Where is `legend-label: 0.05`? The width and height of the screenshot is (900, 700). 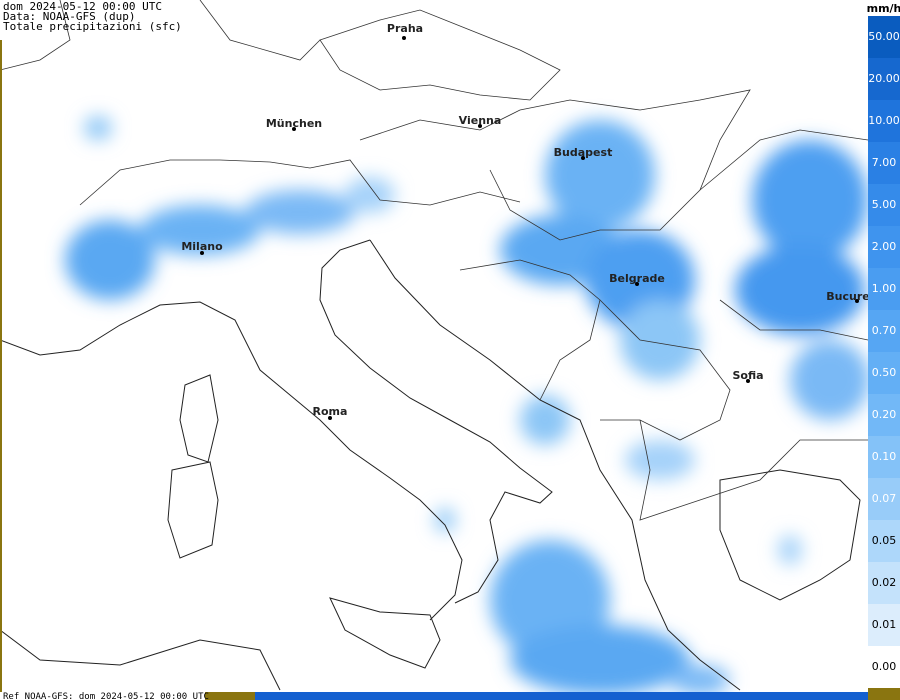
legend-label: 0.05 is located at coordinates (884, 540).